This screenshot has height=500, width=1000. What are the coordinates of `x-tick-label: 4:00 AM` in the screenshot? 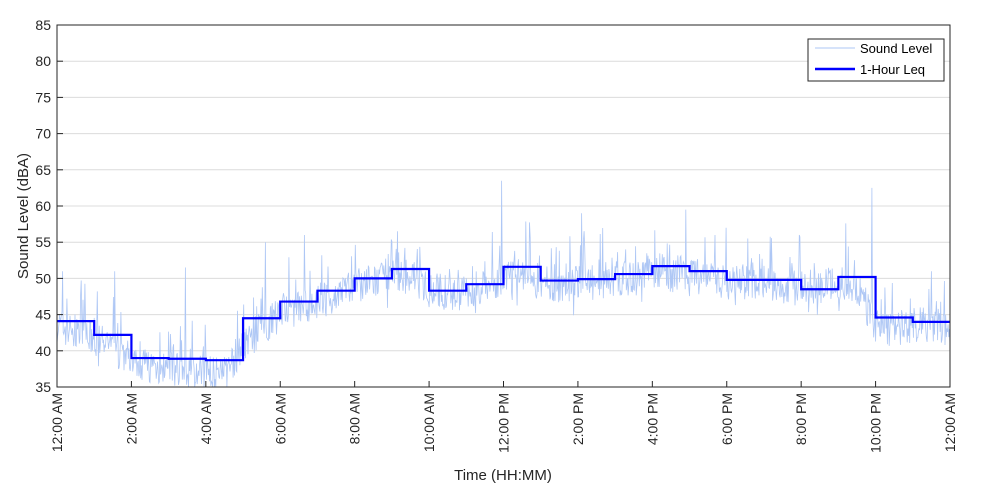 It's located at (206, 418).